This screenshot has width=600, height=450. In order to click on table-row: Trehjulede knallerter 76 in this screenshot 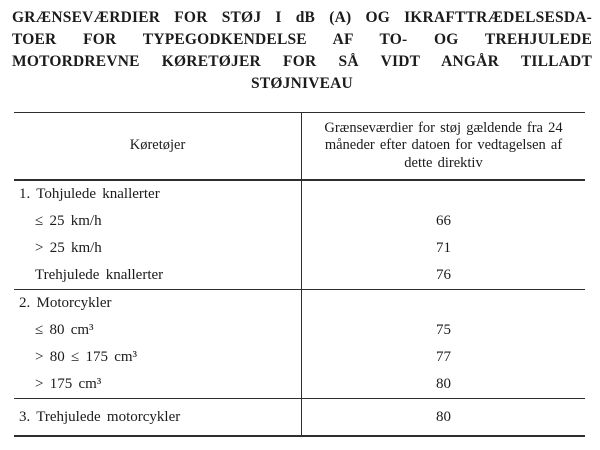, I will do `click(299, 275)`.